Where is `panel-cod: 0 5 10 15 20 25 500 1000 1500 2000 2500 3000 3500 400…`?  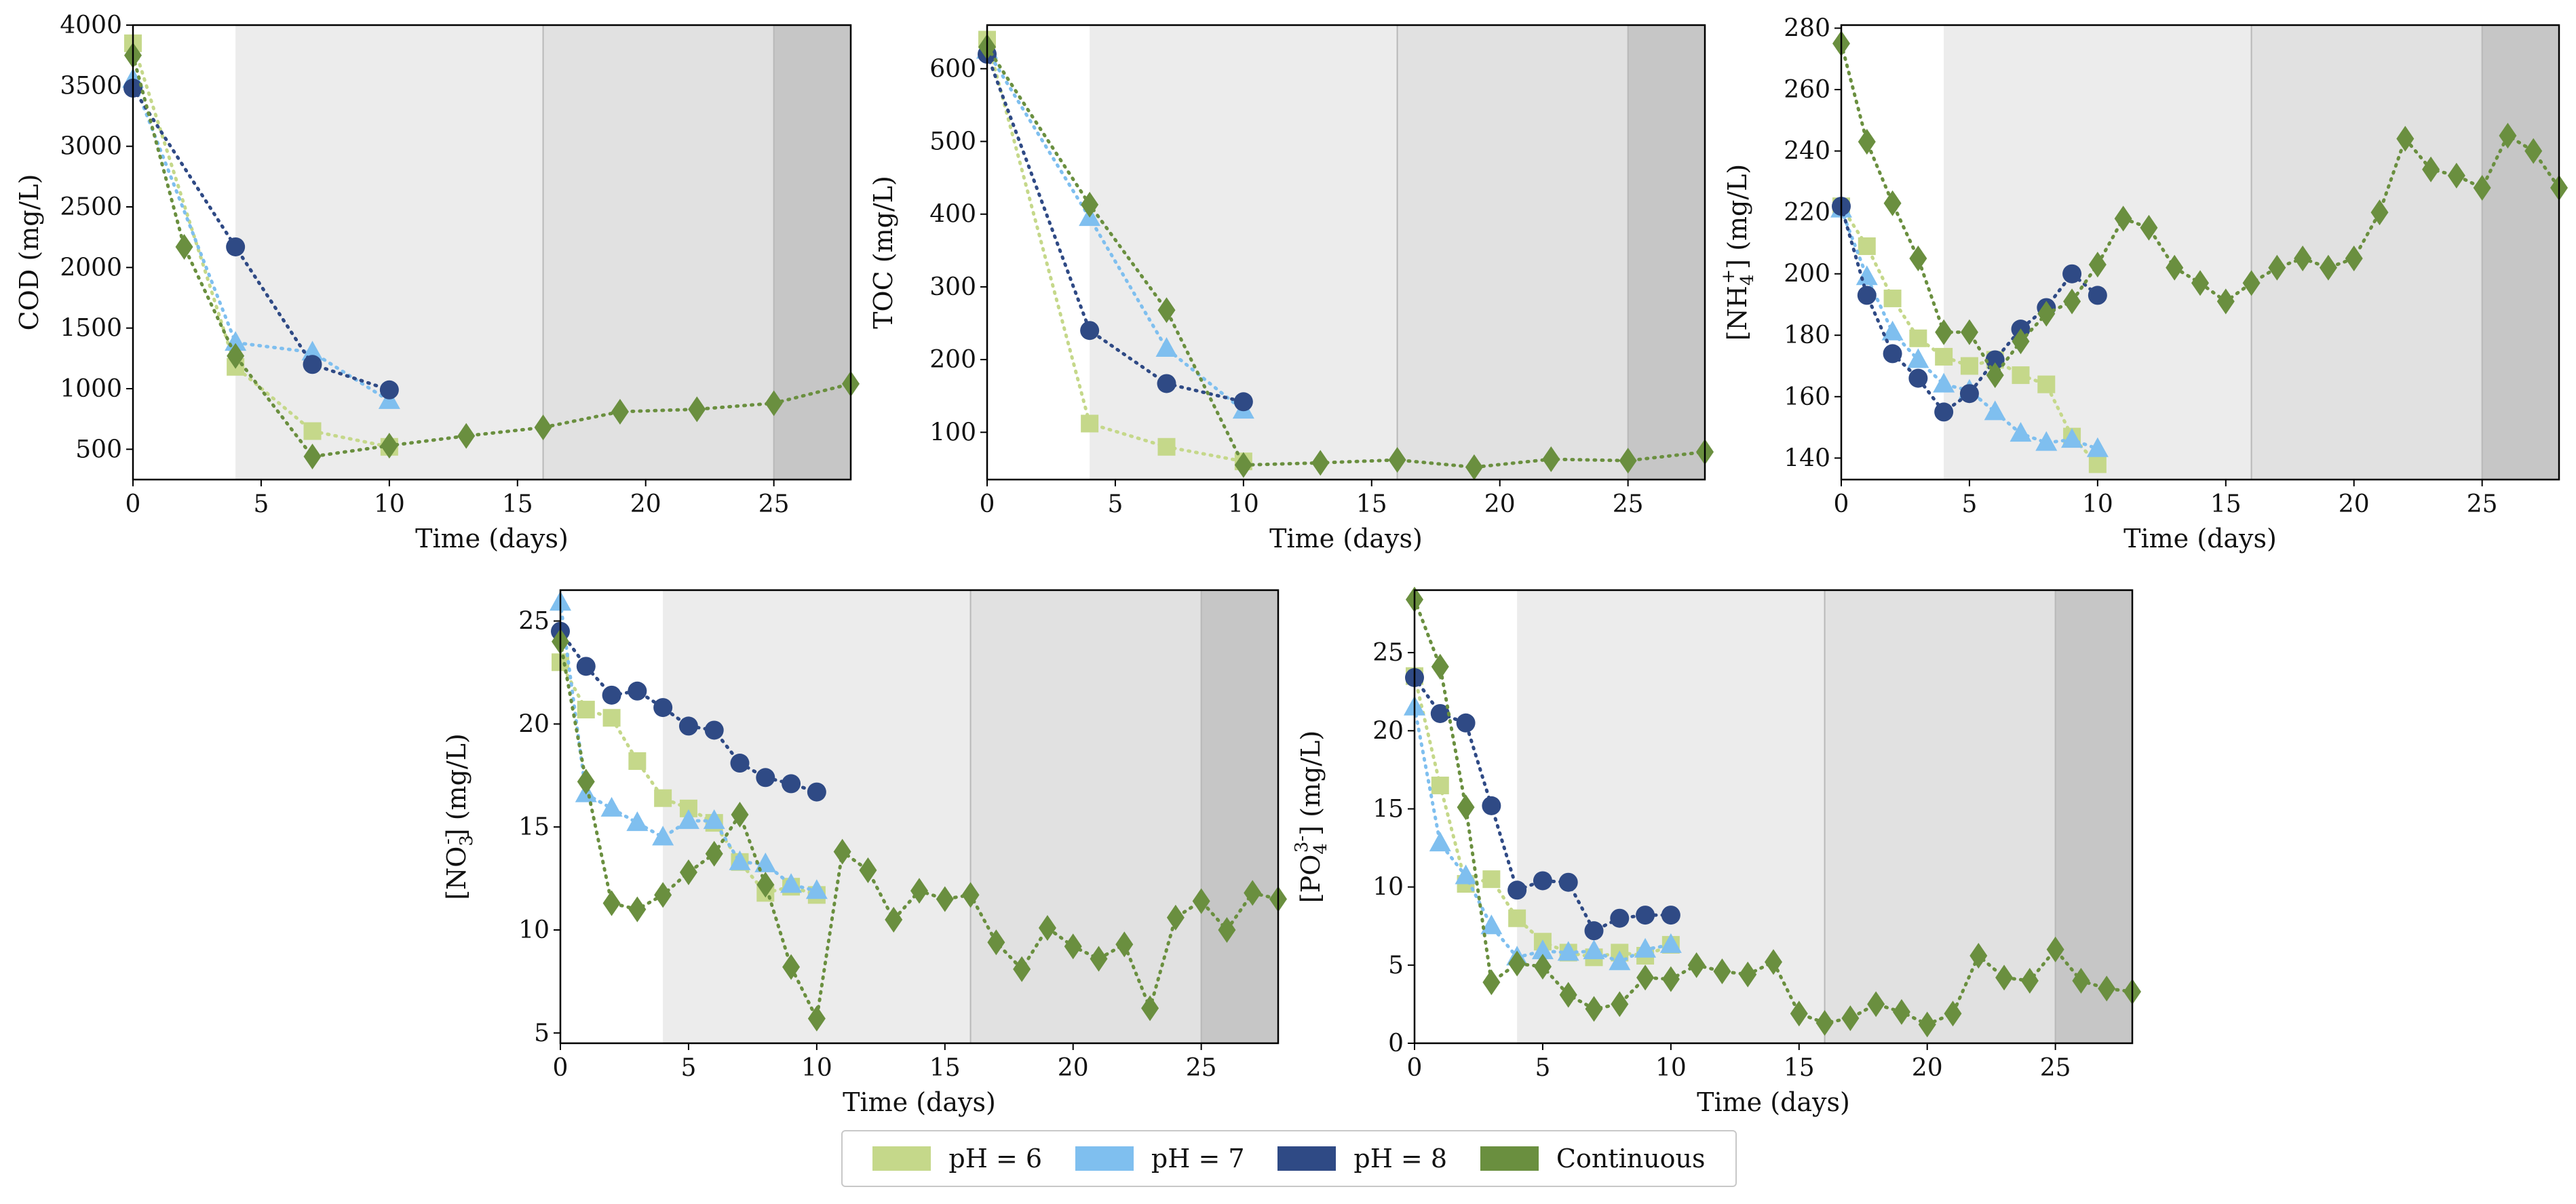
panel-cod: 0 5 10 15 20 25 500 1000 1500 2000 2500 3000 3500 400… is located at coordinates (437, 283).